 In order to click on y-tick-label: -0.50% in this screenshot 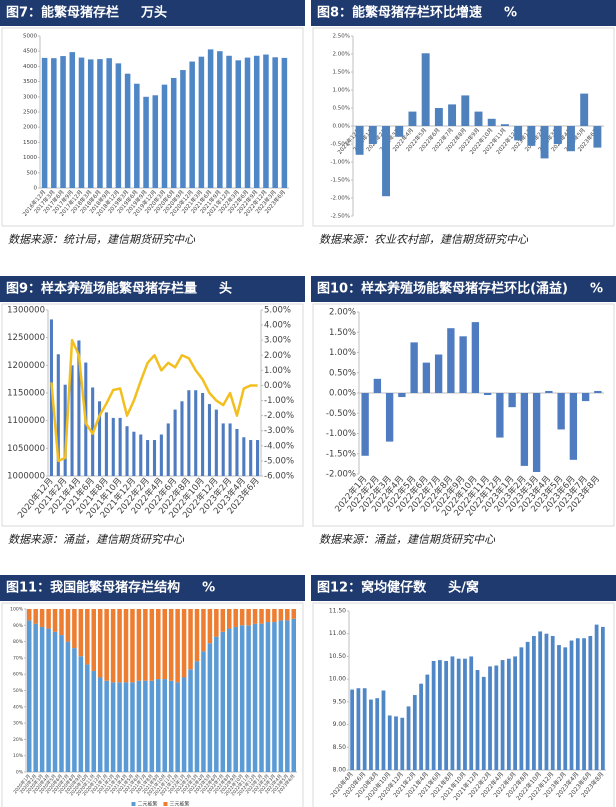, I will do `click(340, 145)`.